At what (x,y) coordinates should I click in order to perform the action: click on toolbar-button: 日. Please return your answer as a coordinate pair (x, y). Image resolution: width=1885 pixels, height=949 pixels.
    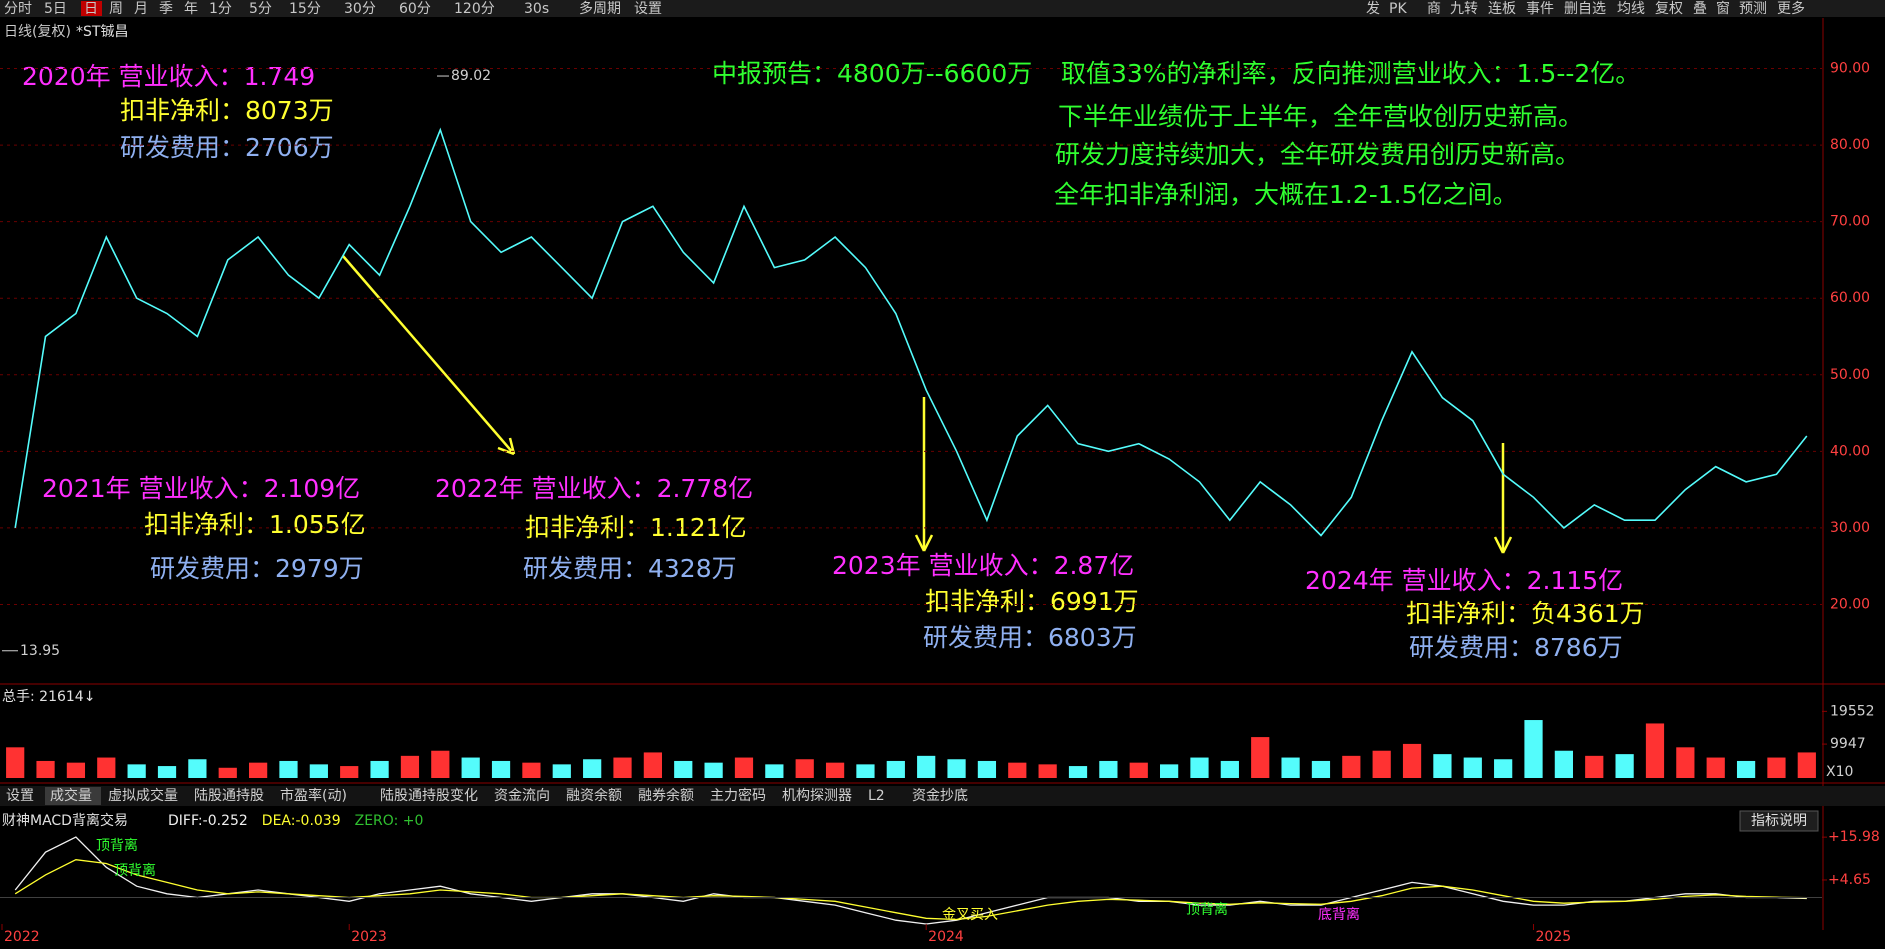
    Looking at the image, I should click on (91, 9).